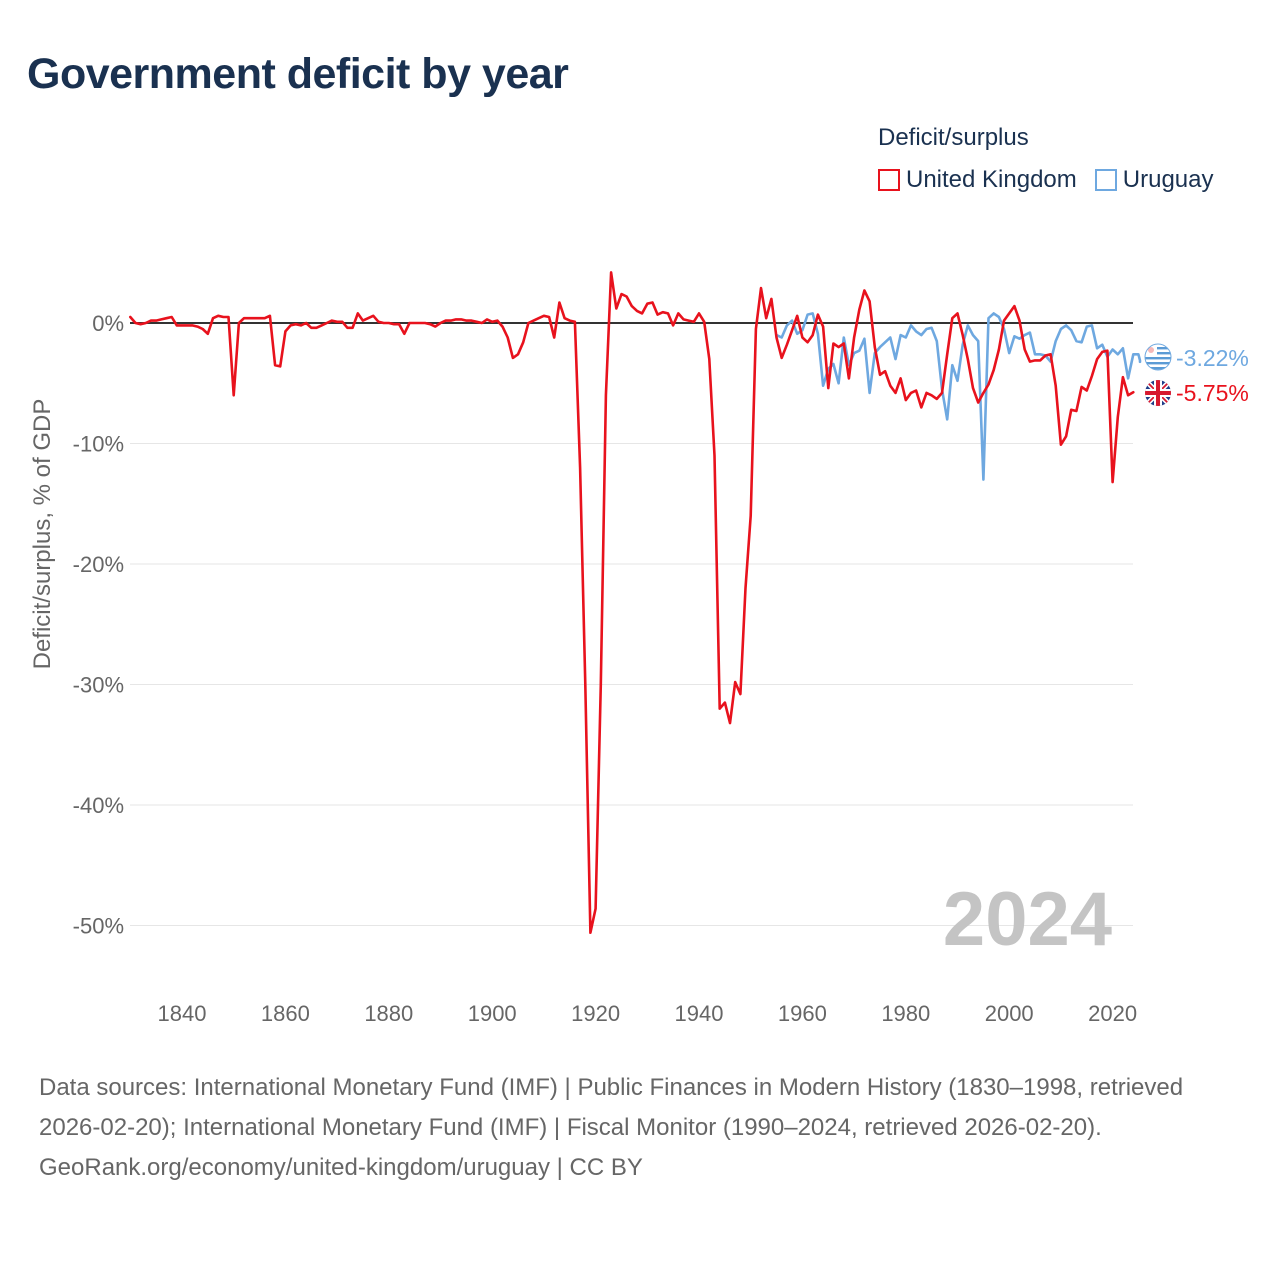 The width and height of the screenshot is (1280, 1280). I want to click on y-tick-label: 0%, so click(108, 323).